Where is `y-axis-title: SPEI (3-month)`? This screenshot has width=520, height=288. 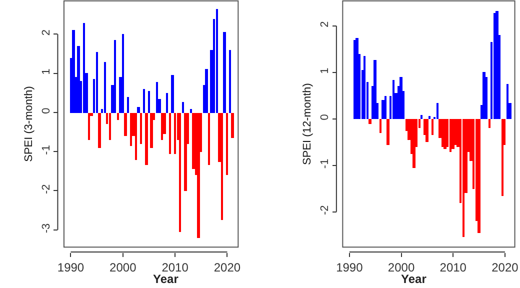
y-axis-title: SPEI (3-month) is located at coordinates (28, 124).